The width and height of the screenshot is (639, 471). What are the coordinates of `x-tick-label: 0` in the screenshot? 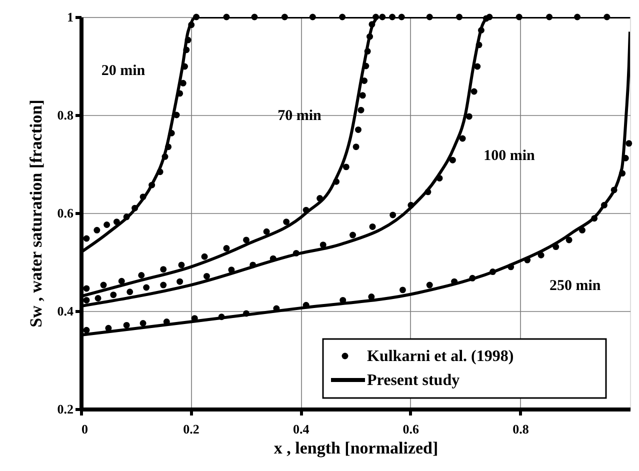 It's located at (85, 429).